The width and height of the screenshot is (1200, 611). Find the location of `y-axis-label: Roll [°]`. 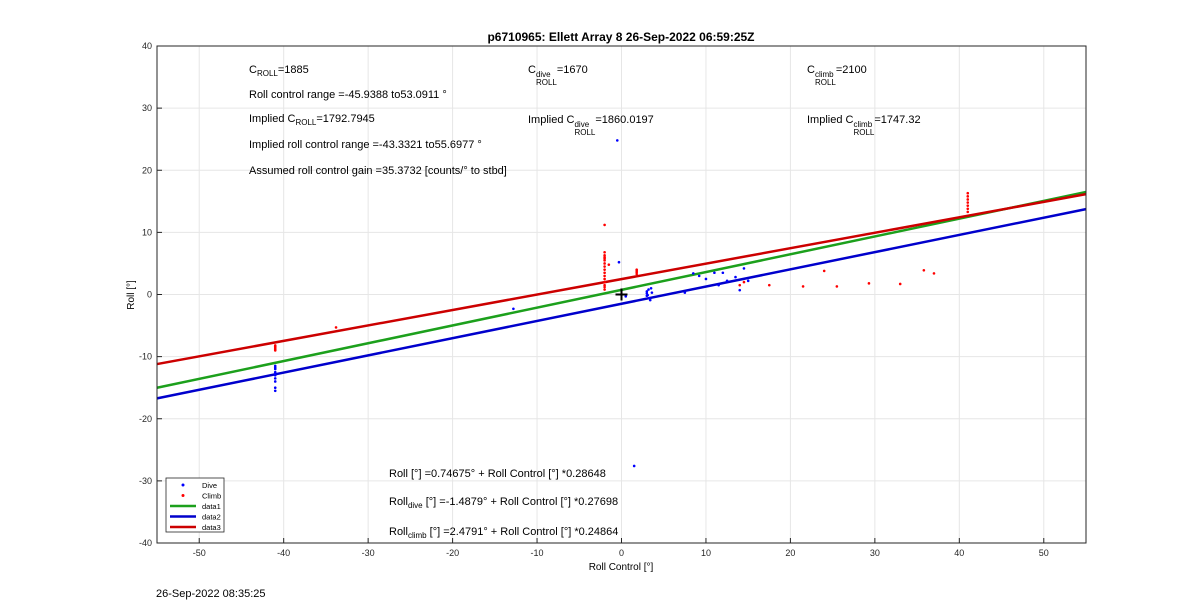

y-axis-label: Roll [°] is located at coordinates (131, 295).